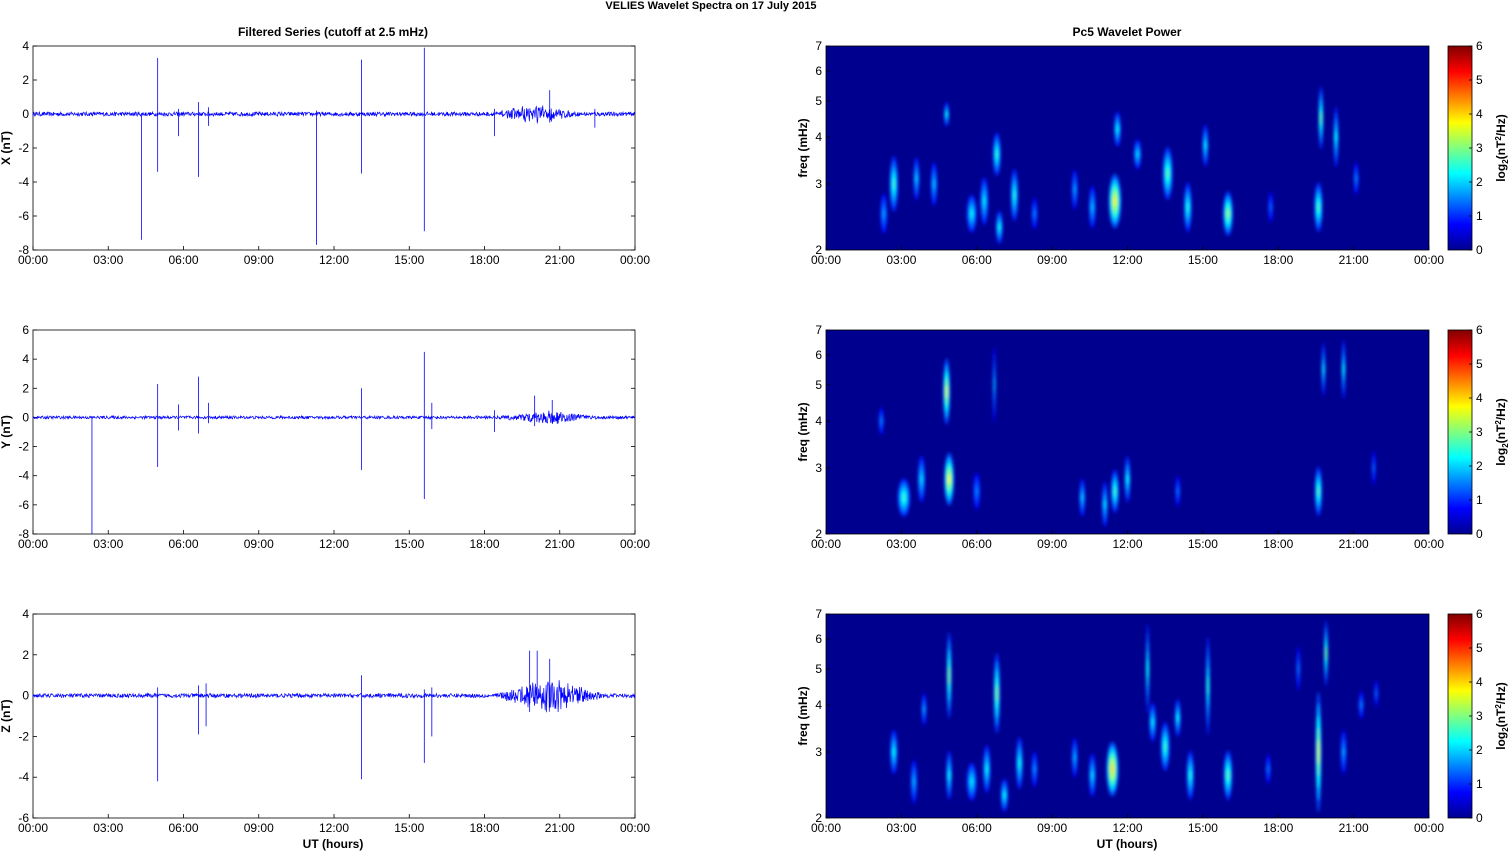 Image resolution: width=1511 pixels, height=851 pixels. Describe the element at coordinates (1127, 148) in the screenshot. I see `spectrum-background-X` at that location.